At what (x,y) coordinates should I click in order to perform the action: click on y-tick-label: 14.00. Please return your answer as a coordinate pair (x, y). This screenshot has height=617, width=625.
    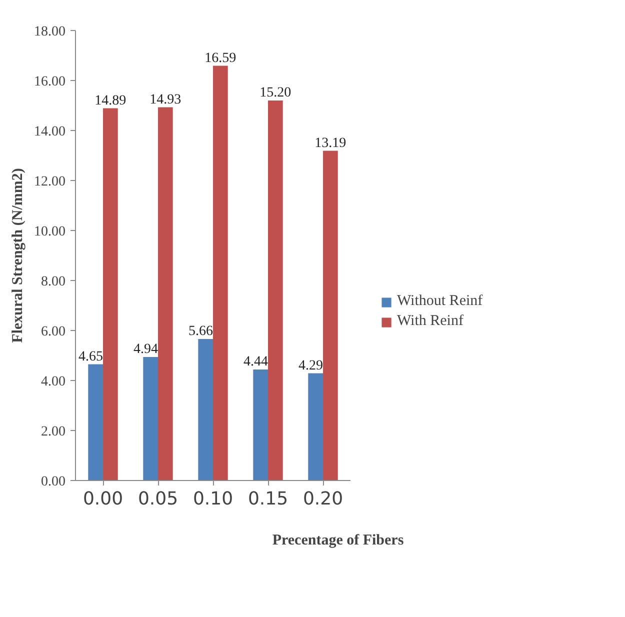
    Looking at the image, I should click on (50, 132).